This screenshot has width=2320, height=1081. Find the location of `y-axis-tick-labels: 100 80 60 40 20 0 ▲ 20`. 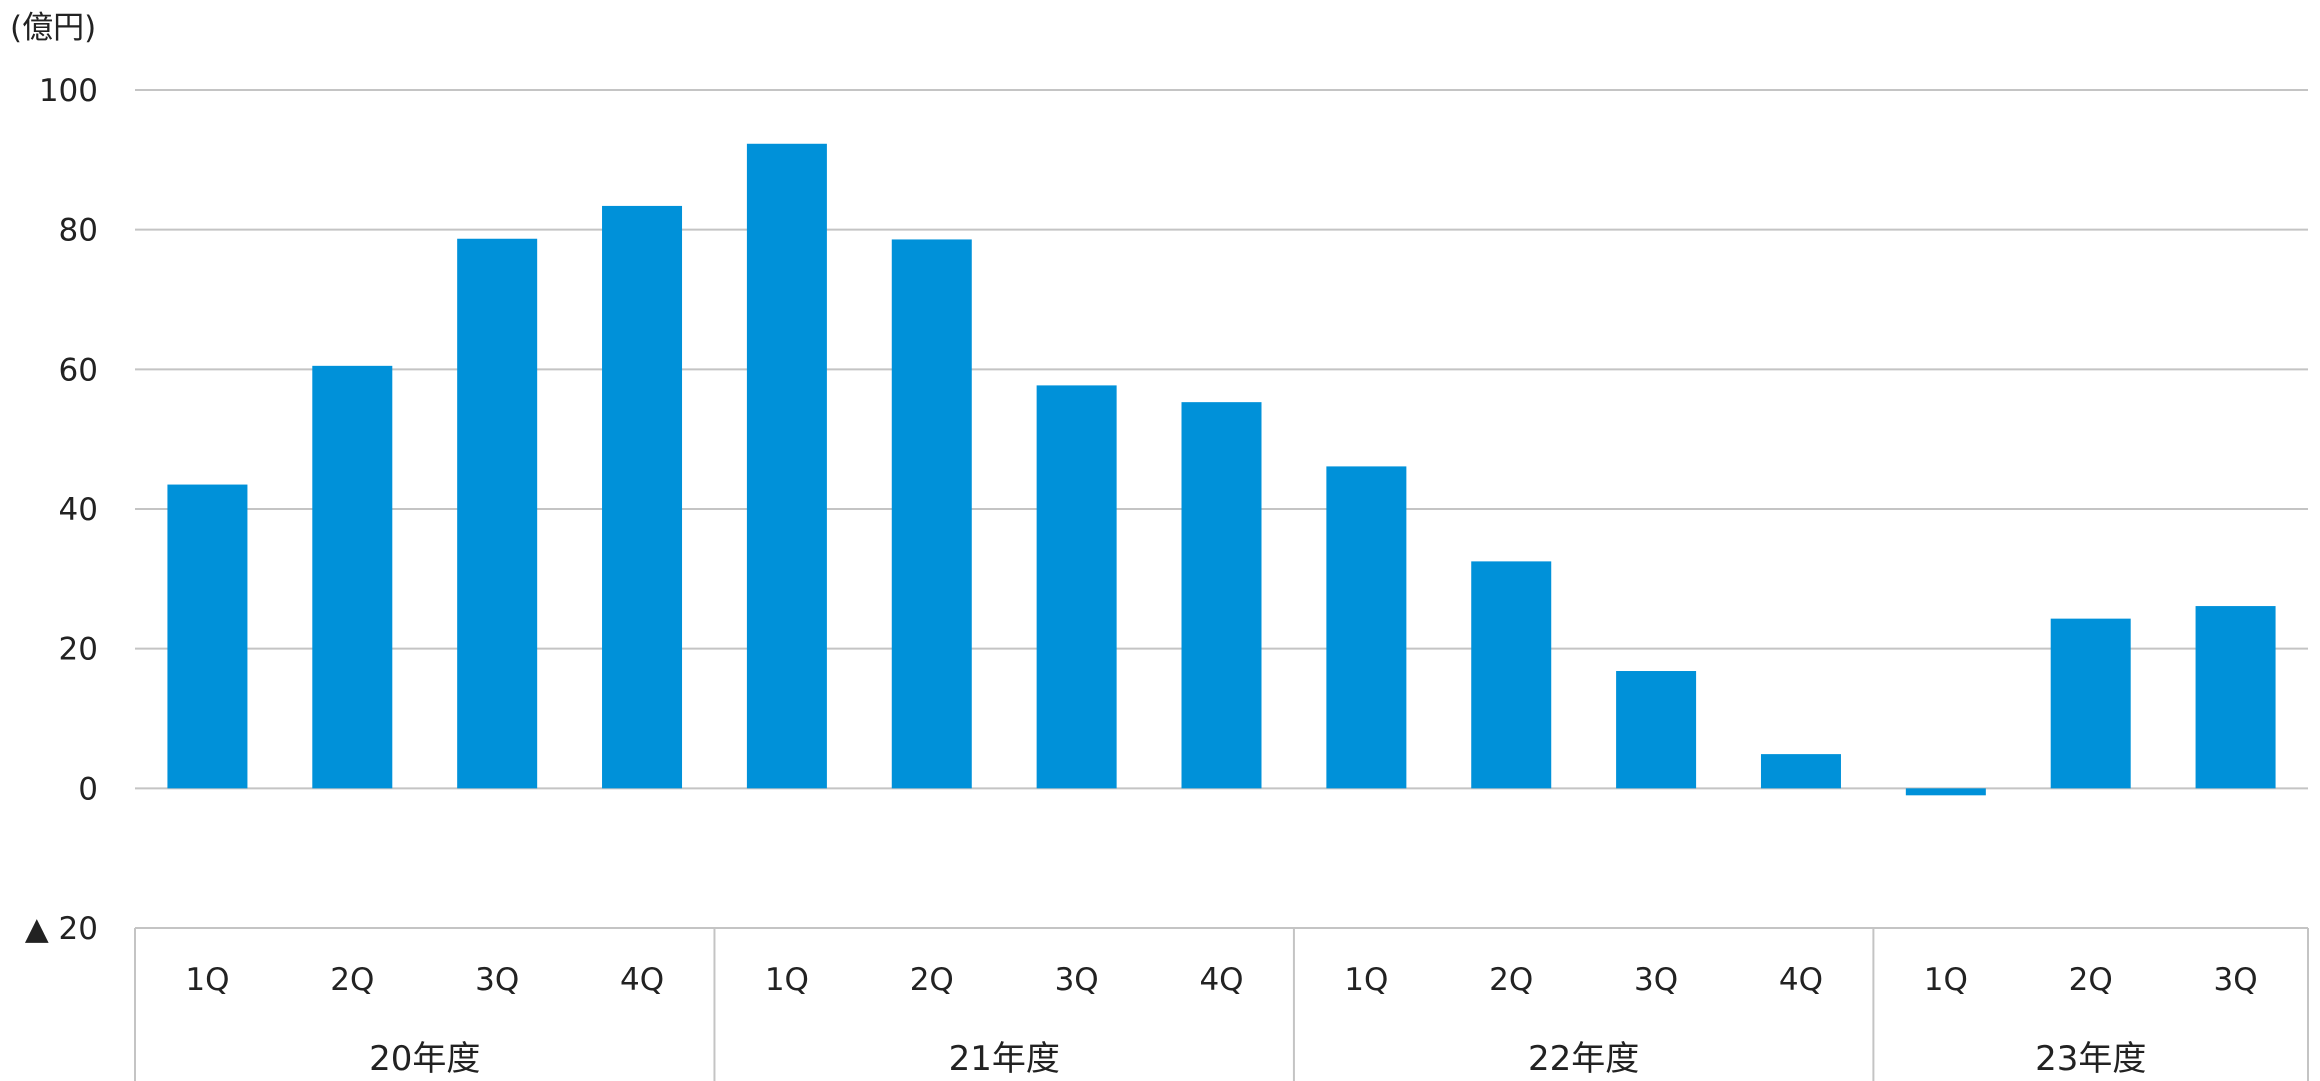

y-axis-tick-labels: 100 80 60 40 20 0 ▲ 20 is located at coordinates (61, 510).